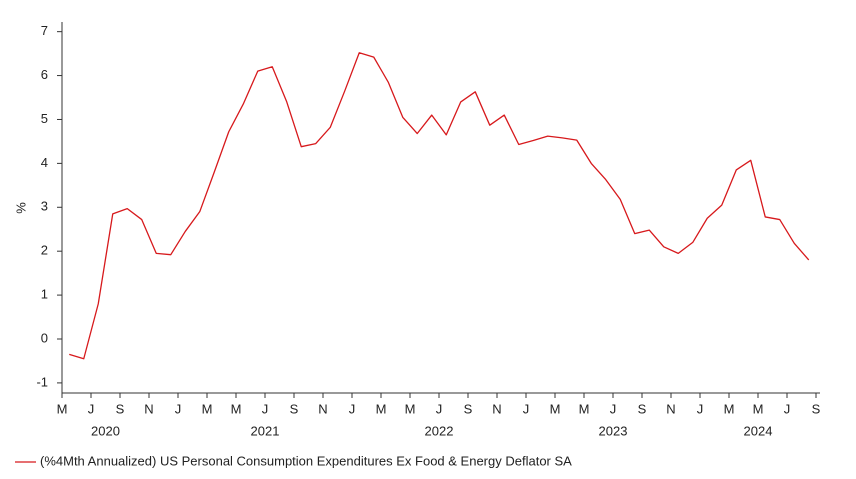 This screenshot has height=479, width=856. I want to click on x-year-label: 2020, so click(105, 430).